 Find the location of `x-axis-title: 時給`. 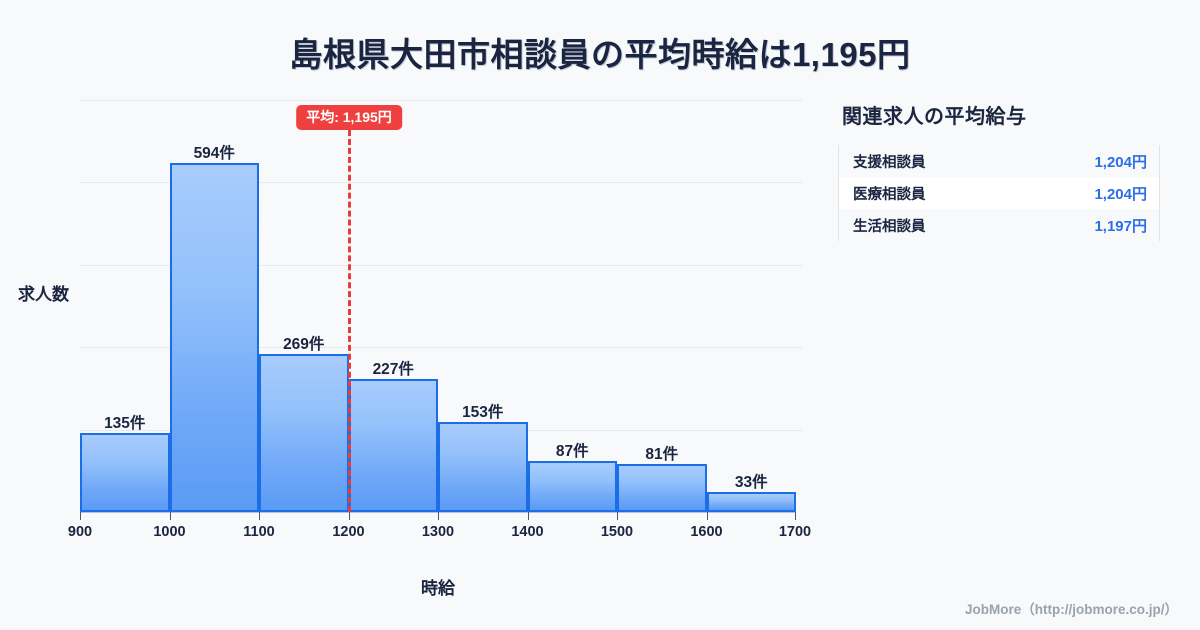

x-axis-title: 時給 is located at coordinates (438, 588).